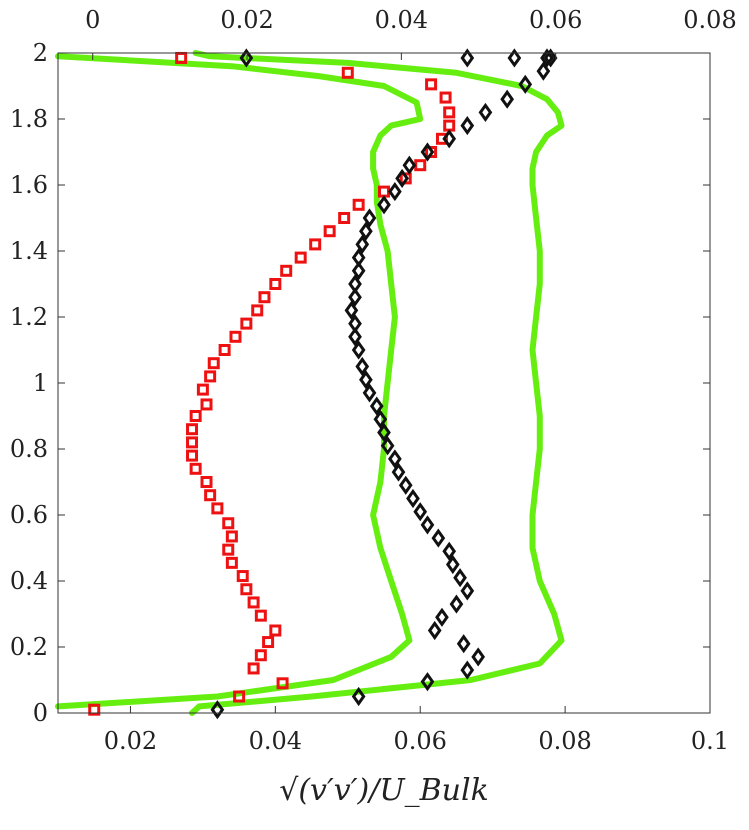 Image resolution: width=749 pixels, height=830 pixels. What do you see at coordinates (420, 741) in the screenshot?
I see `x-tick-label: 0.06` at bounding box center [420, 741].